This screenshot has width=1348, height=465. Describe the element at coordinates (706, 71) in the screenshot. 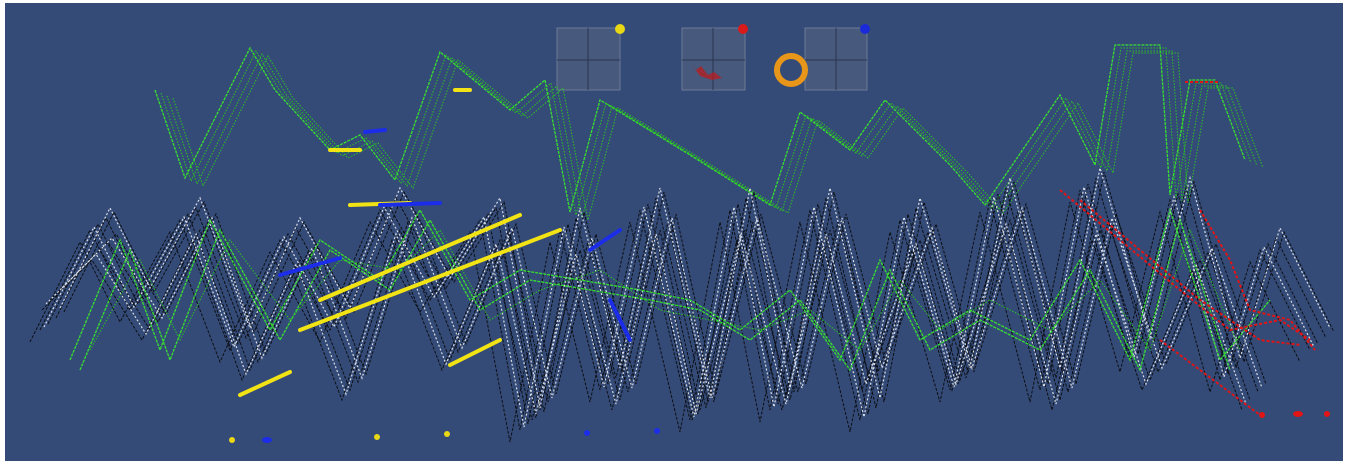

I see `inset-points` at that location.